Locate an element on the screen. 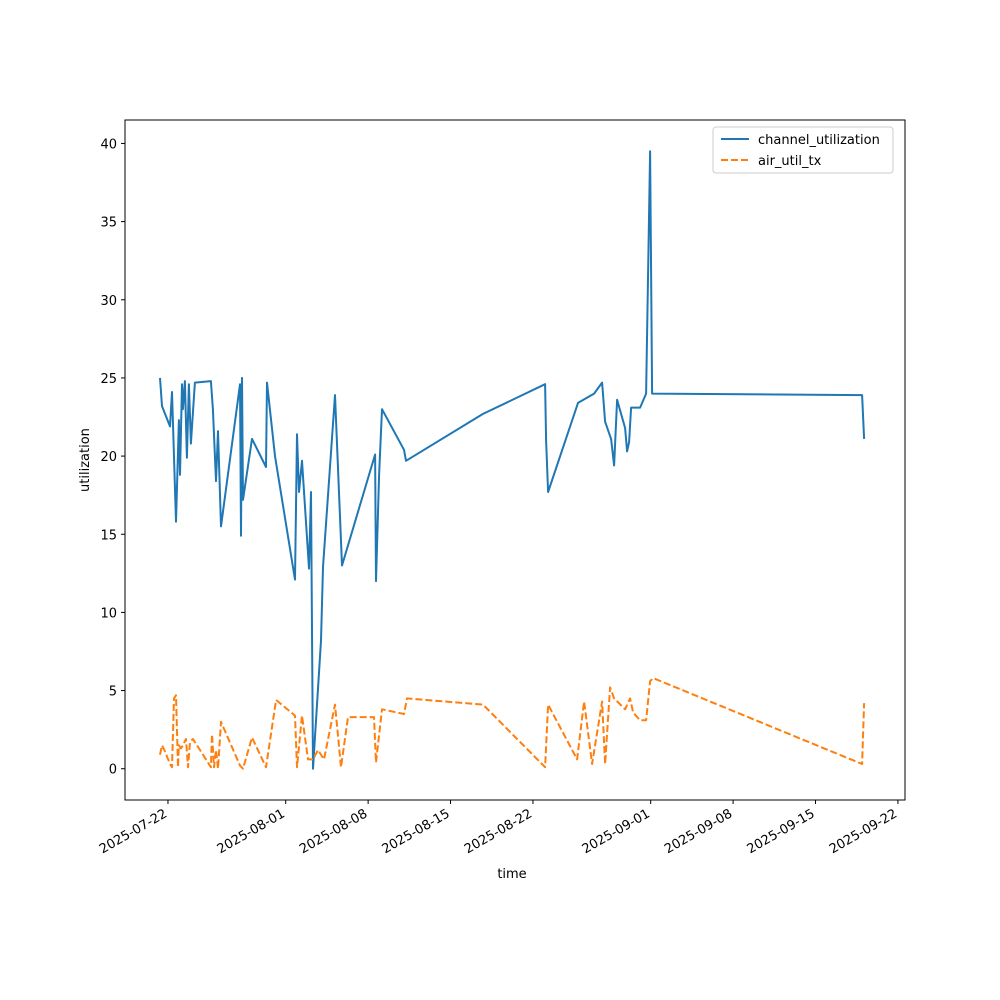 The width and height of the screenshot is (1000, 1000). legend-label-channel-utilization: channel_utilization is located at coordinates (819, 140).